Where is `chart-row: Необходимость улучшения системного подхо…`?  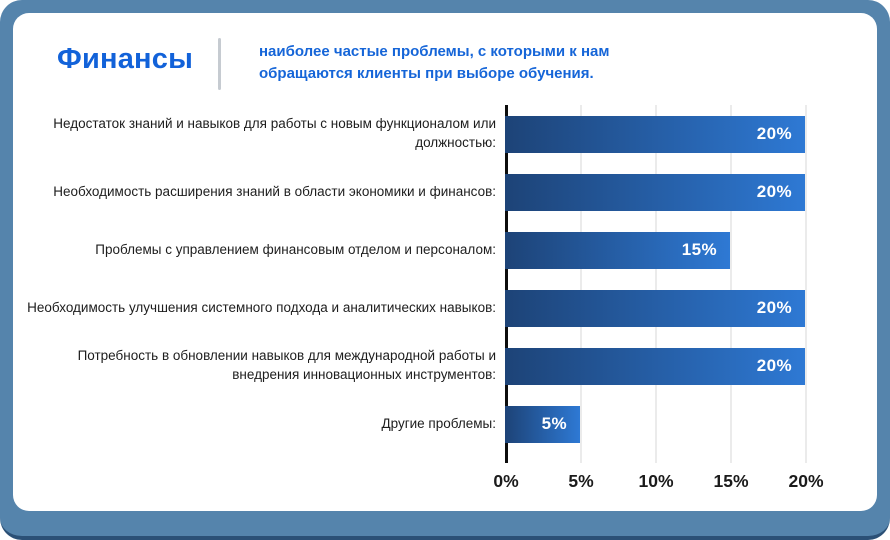
chart-row: Необходимость улучшения системного подхо… is located at coordinates (445, 308).